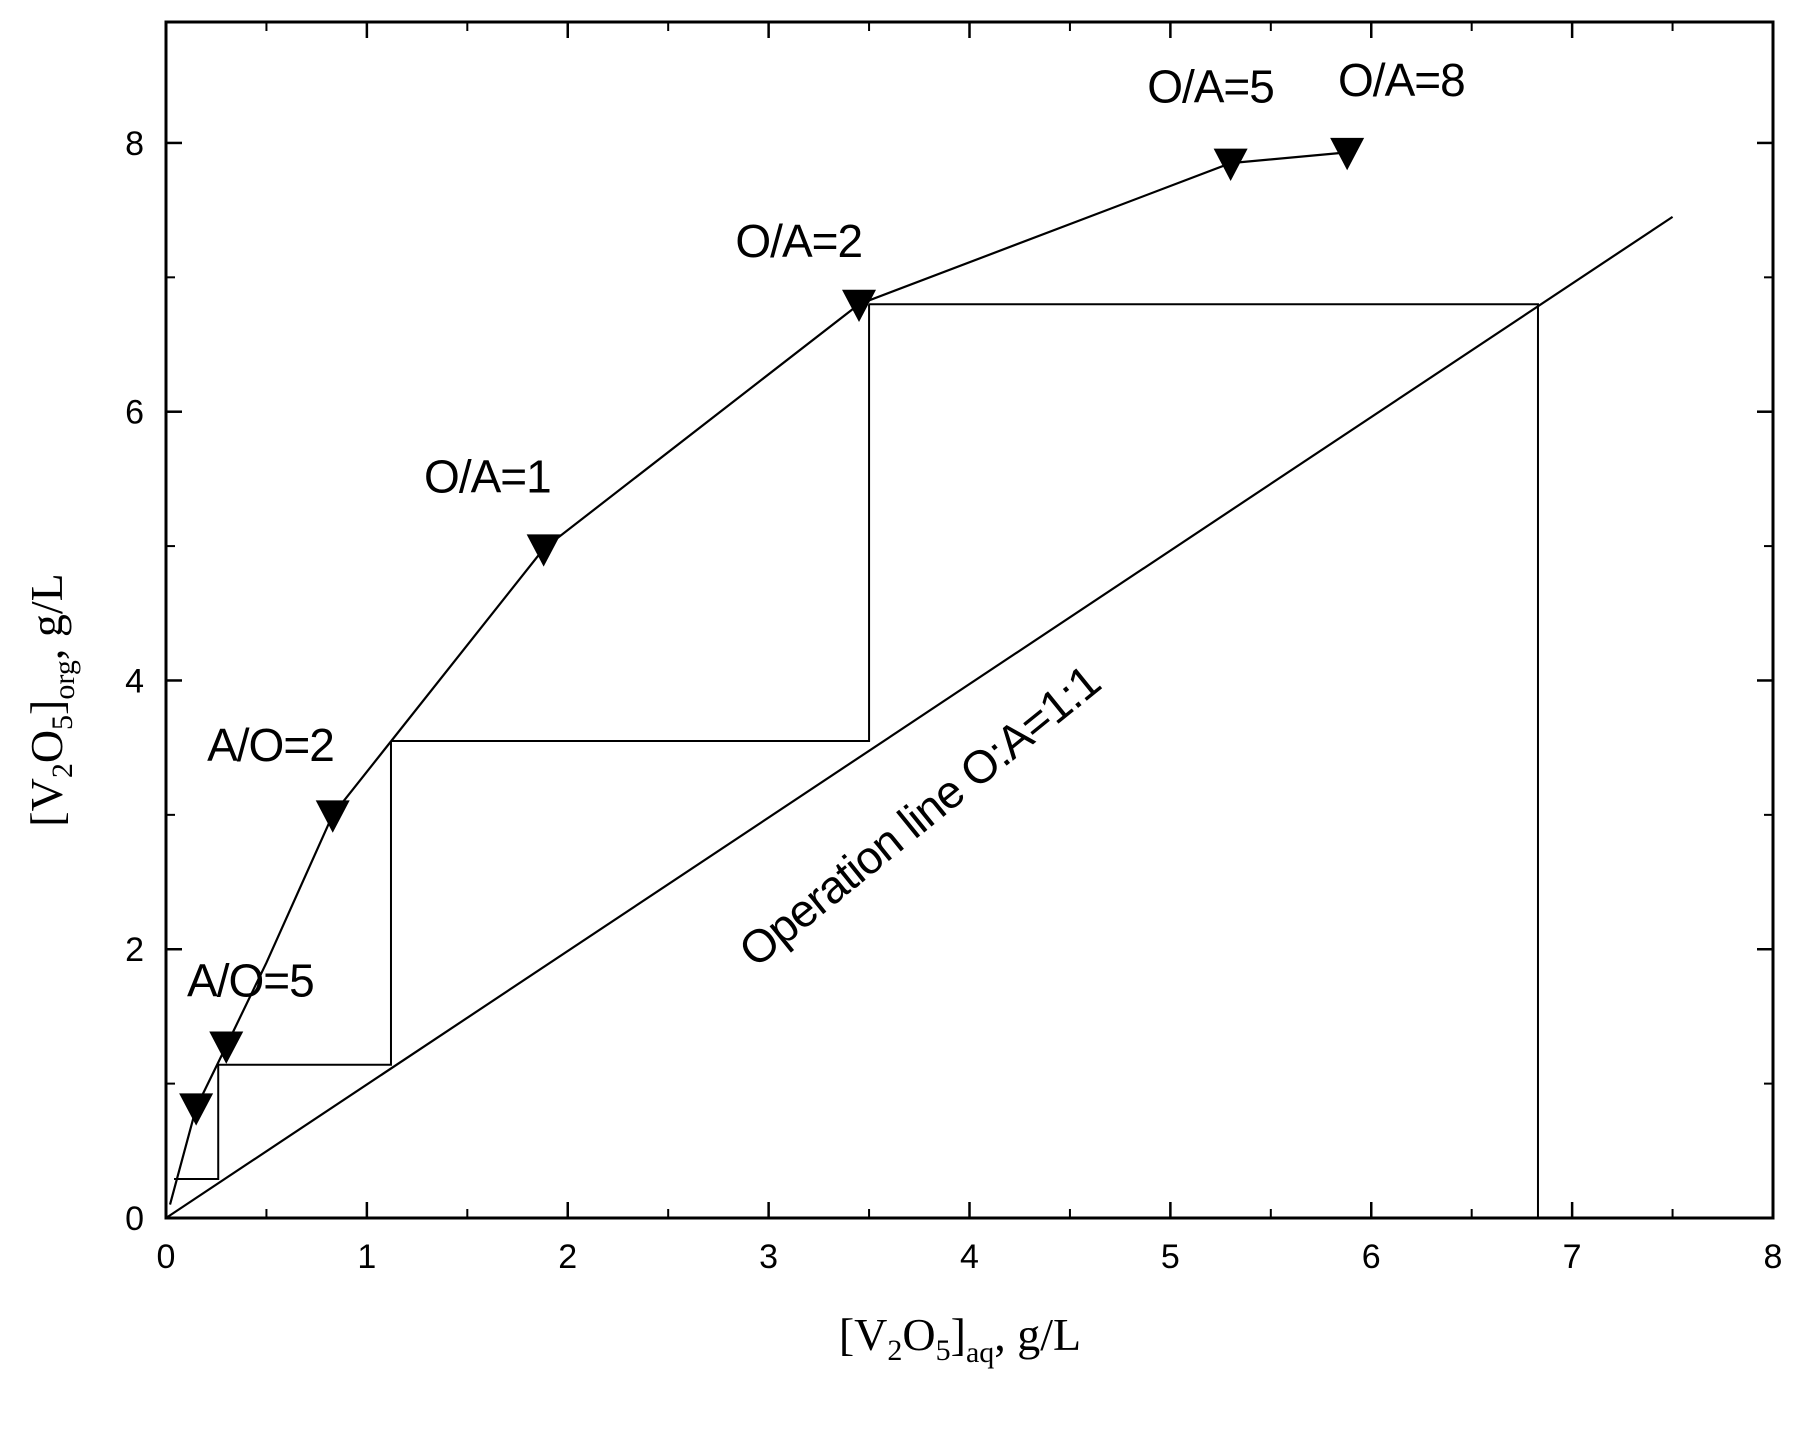 The image size is (1798, 1430). Describe the element at coordinates (134, 1219) in the screenshot. I see `y-tick-label: 0` at that location.